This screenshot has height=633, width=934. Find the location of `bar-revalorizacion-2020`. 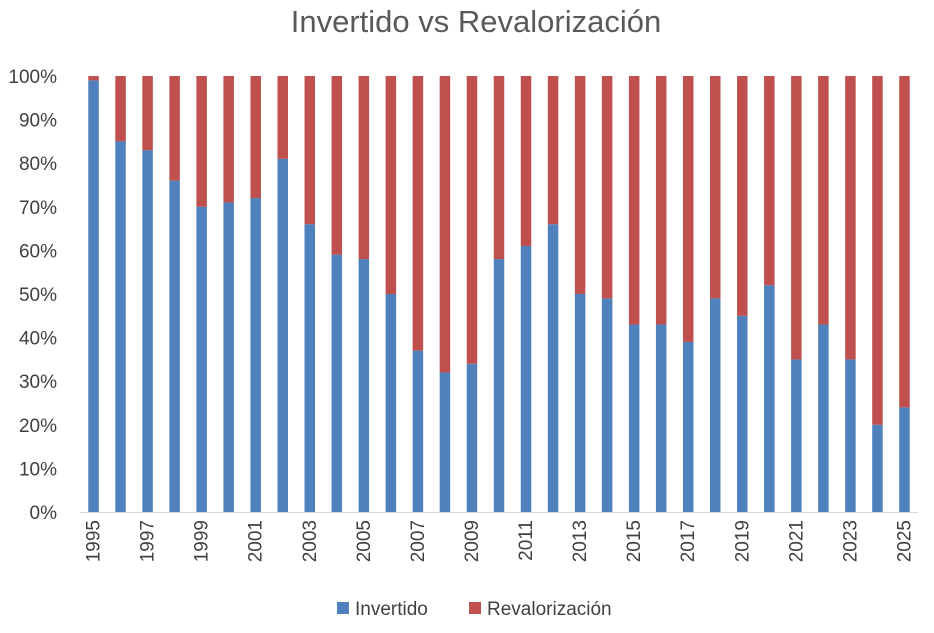

bar-revalorizacion-2020 is located at coordinates (769, 181).